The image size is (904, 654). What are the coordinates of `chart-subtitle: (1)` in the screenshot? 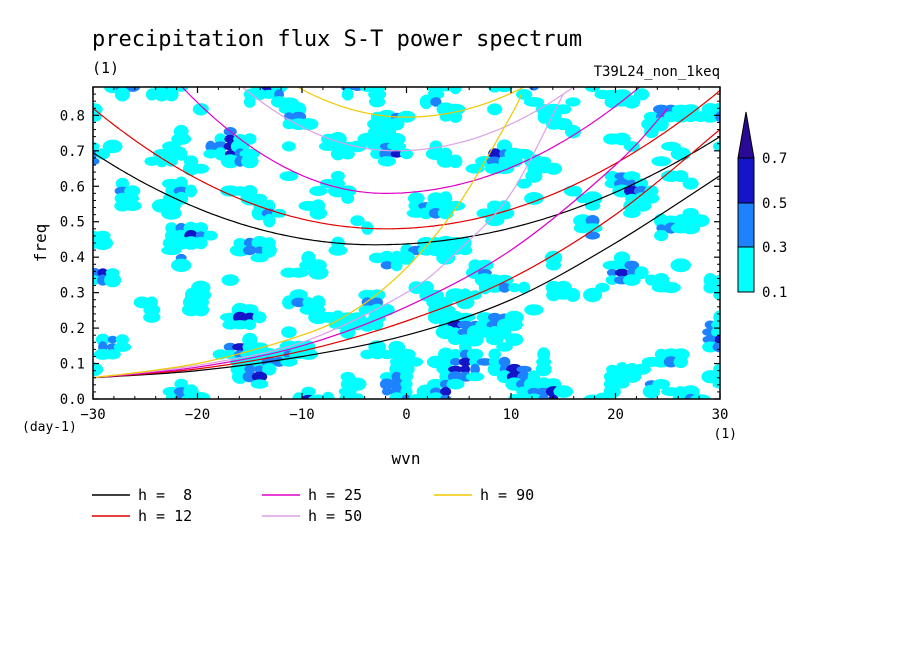 It's located at (105, 68).